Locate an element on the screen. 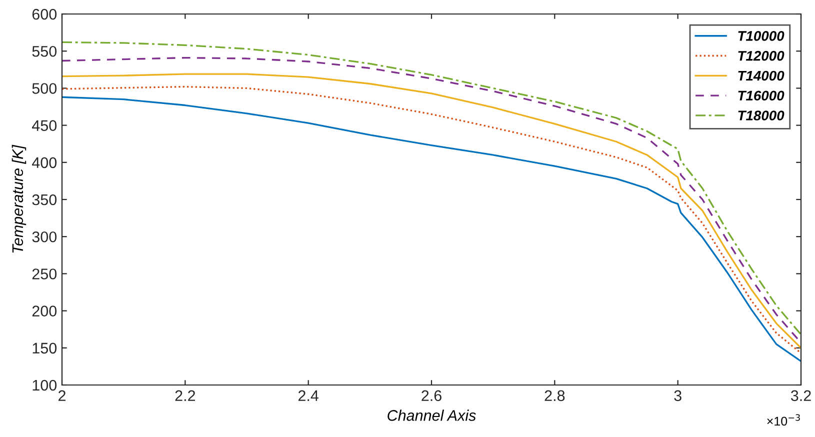  y-tick-label: 500 is located at coordinates (44, 88).